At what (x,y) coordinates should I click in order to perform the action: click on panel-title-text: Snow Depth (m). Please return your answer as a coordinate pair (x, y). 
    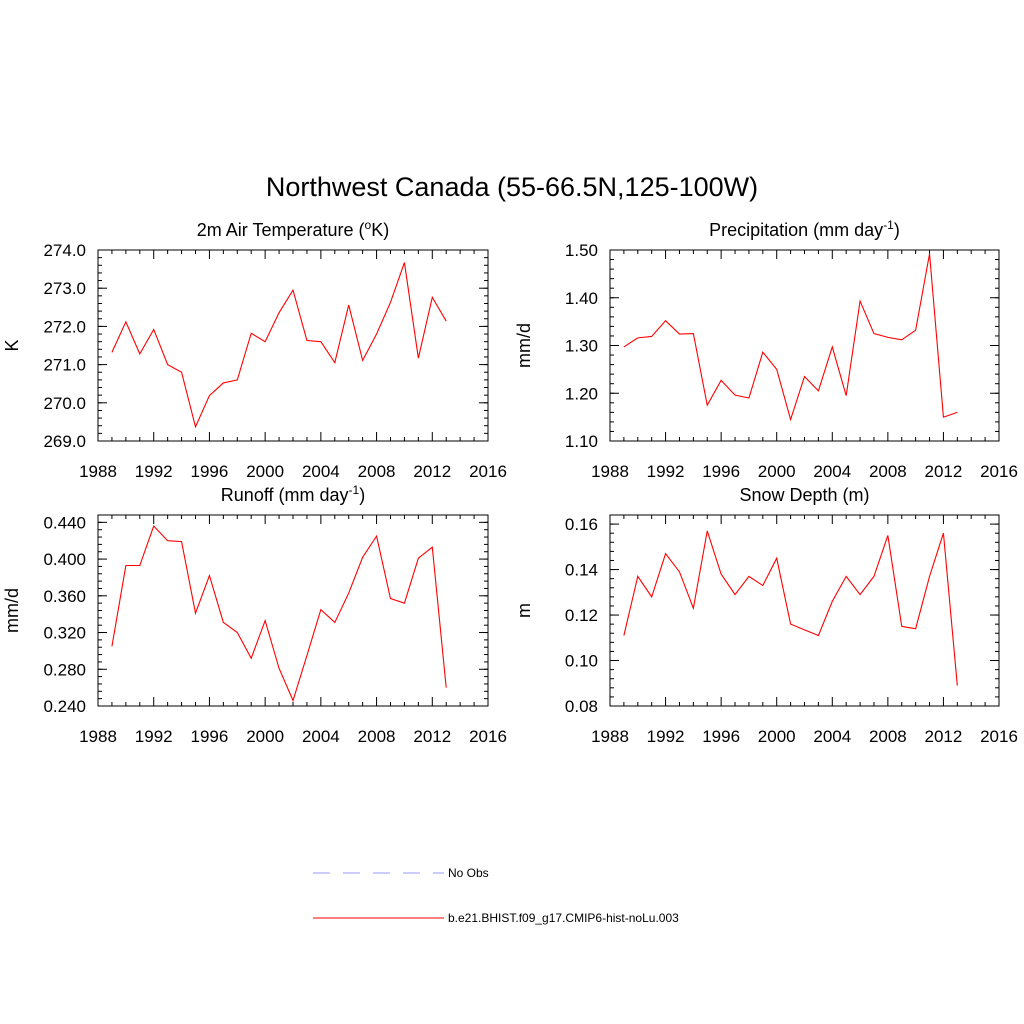
    Looking at the image, I should click on (804, 495).